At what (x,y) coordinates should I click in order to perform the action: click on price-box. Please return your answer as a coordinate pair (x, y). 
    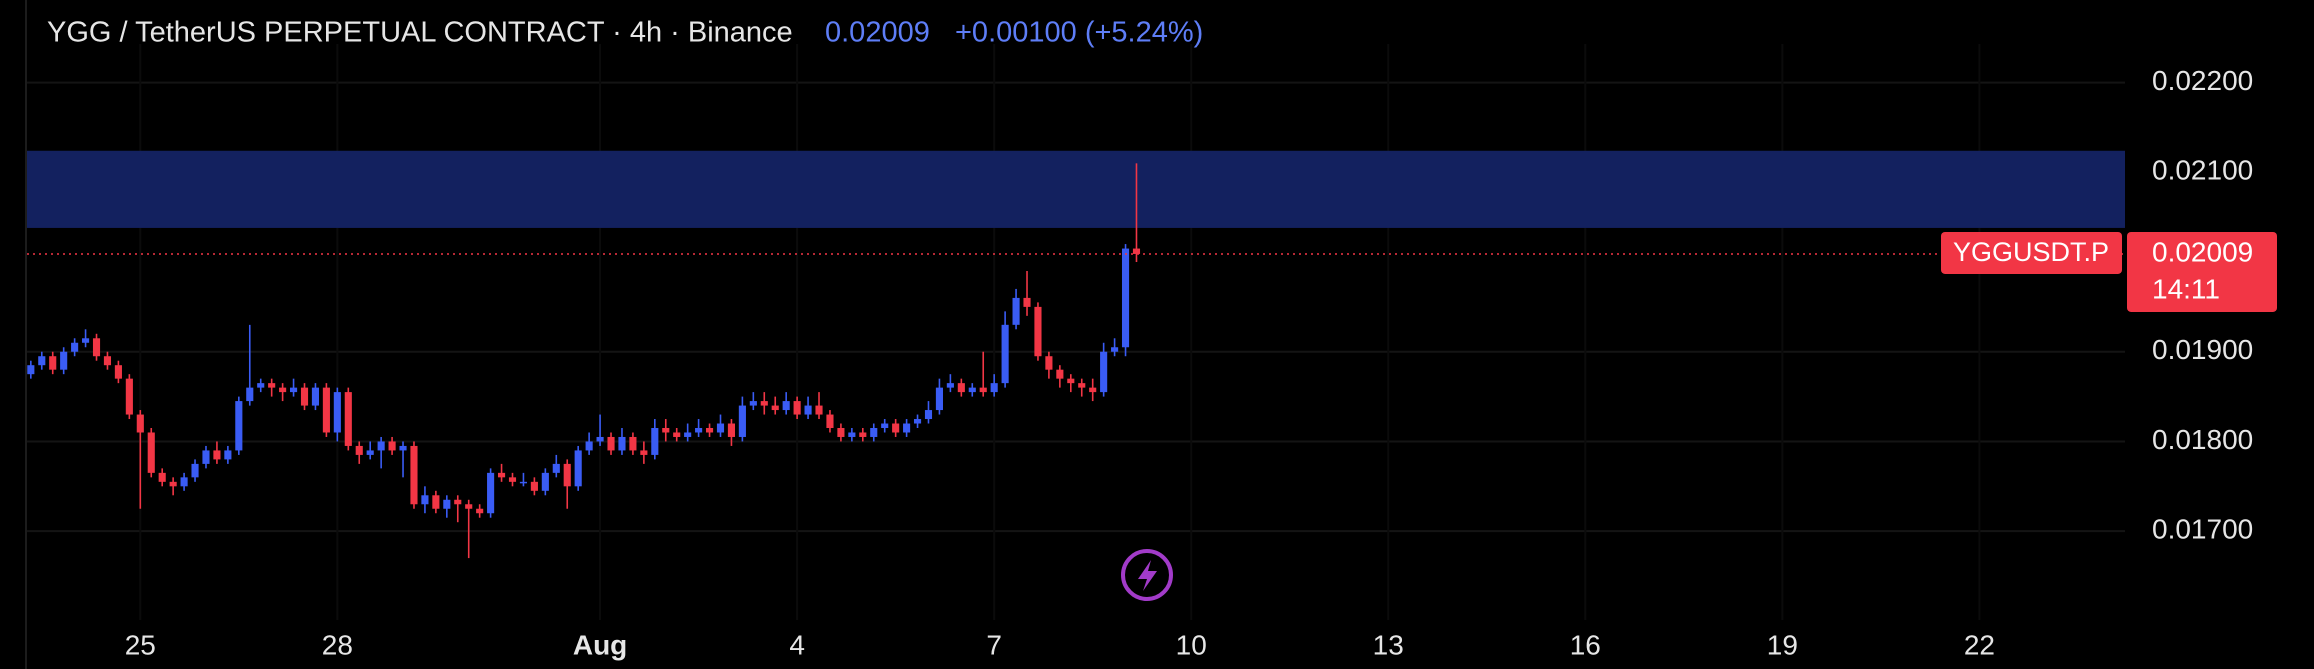
    Looking at the image, I should click on (2202, 271).